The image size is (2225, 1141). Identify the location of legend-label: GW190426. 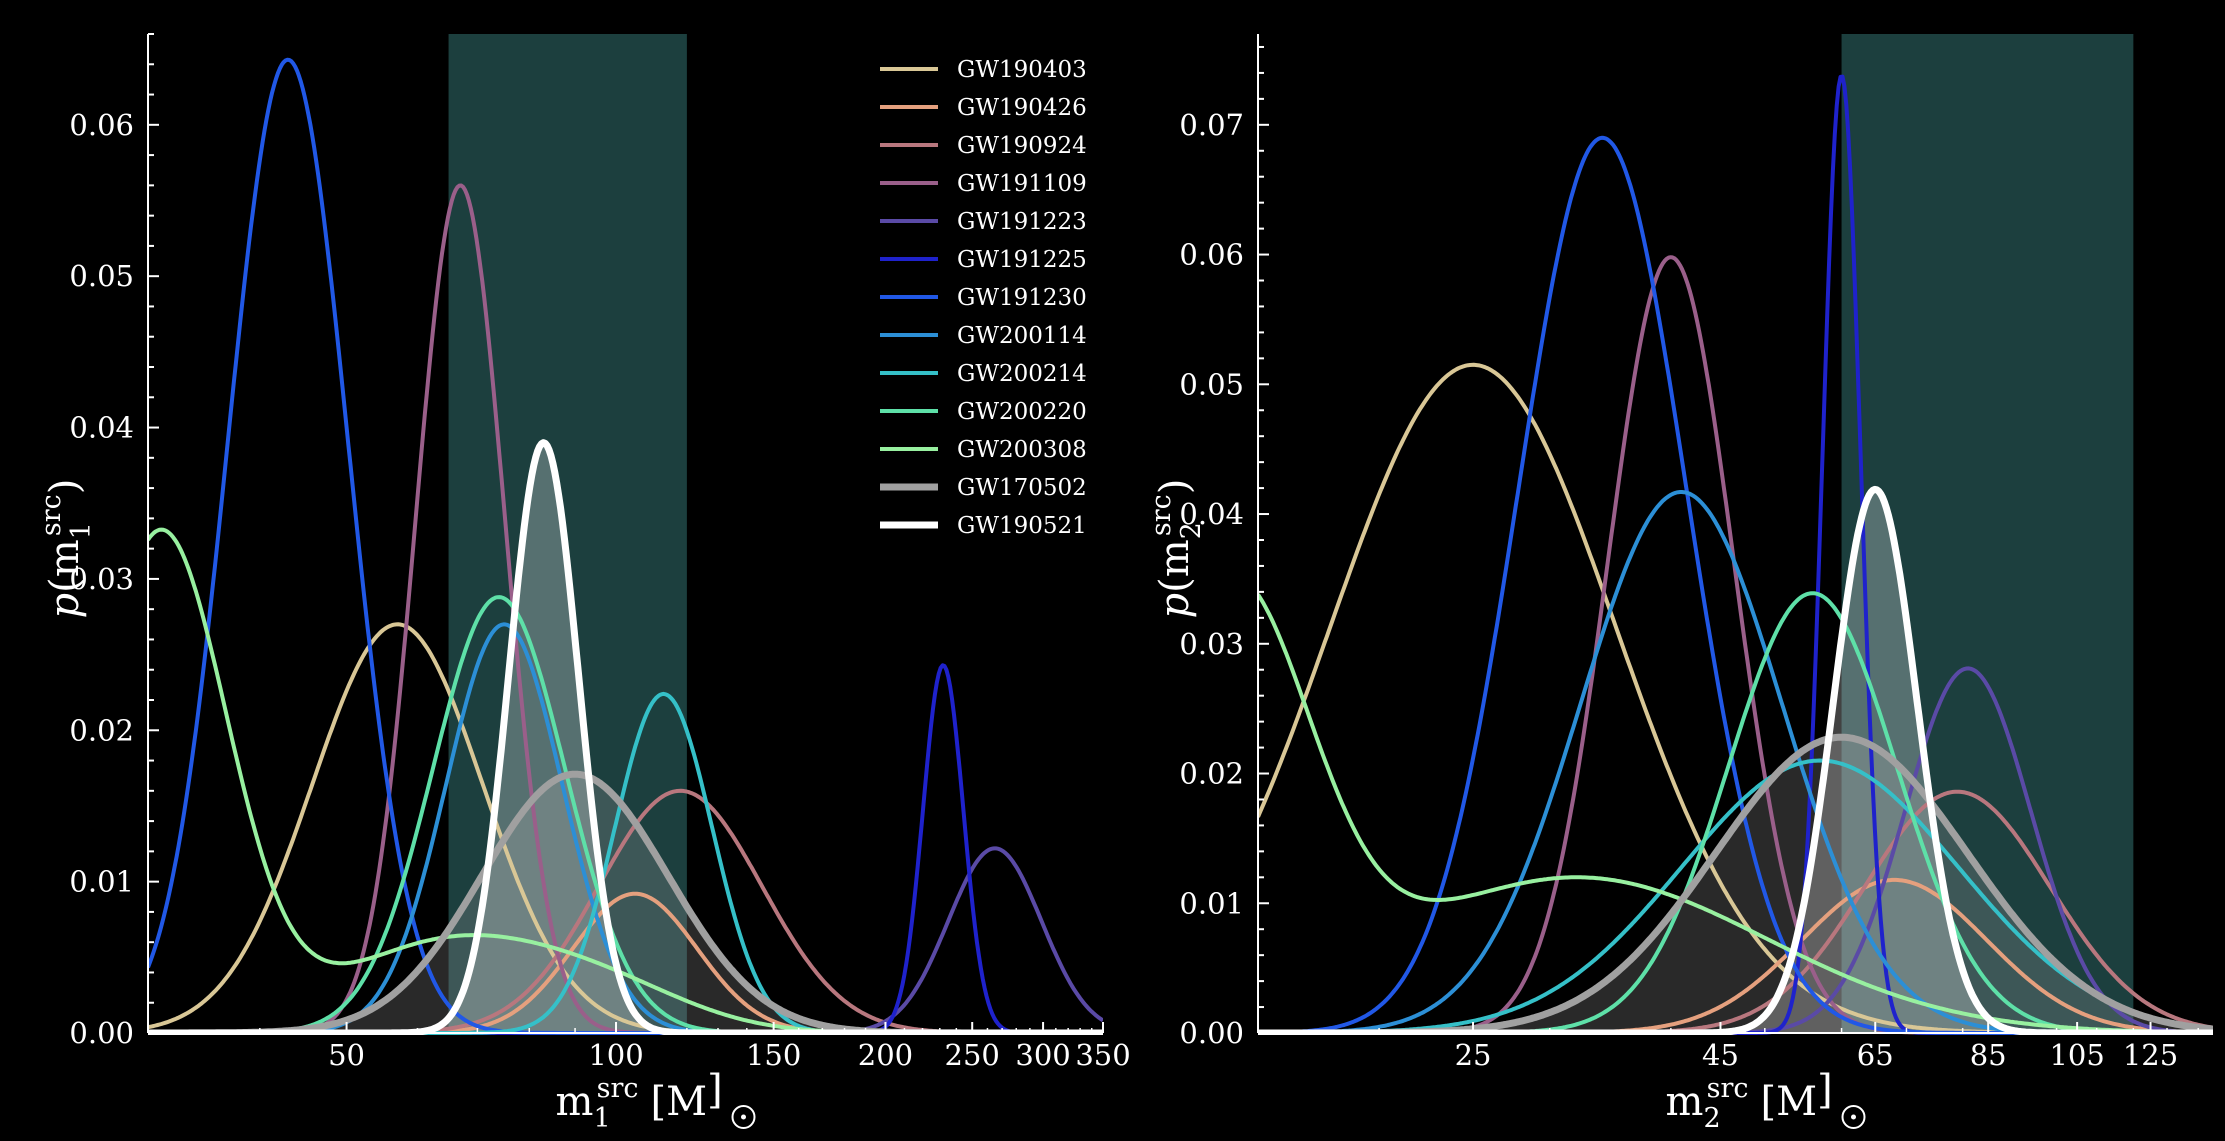
(1022, 108).